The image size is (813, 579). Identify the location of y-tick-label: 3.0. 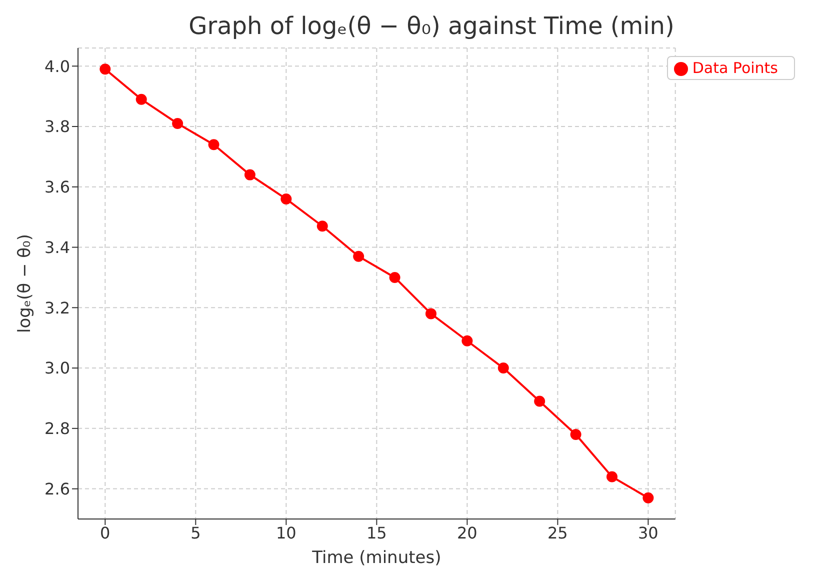
(57, 368).